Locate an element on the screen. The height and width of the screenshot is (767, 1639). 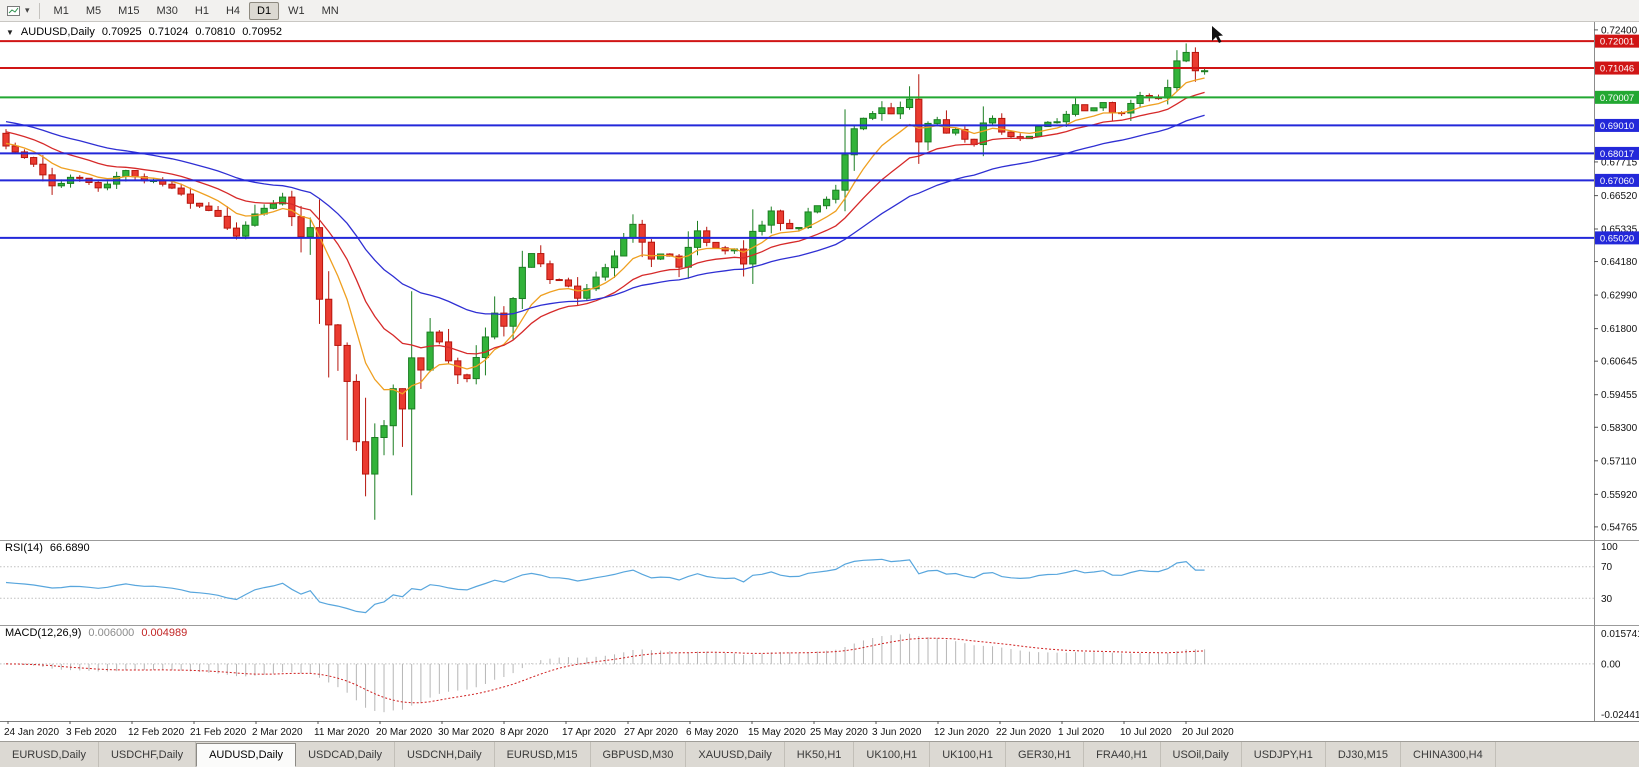
price-badge-0.70007: 0.70007 is located at coordinates (1617, 97).